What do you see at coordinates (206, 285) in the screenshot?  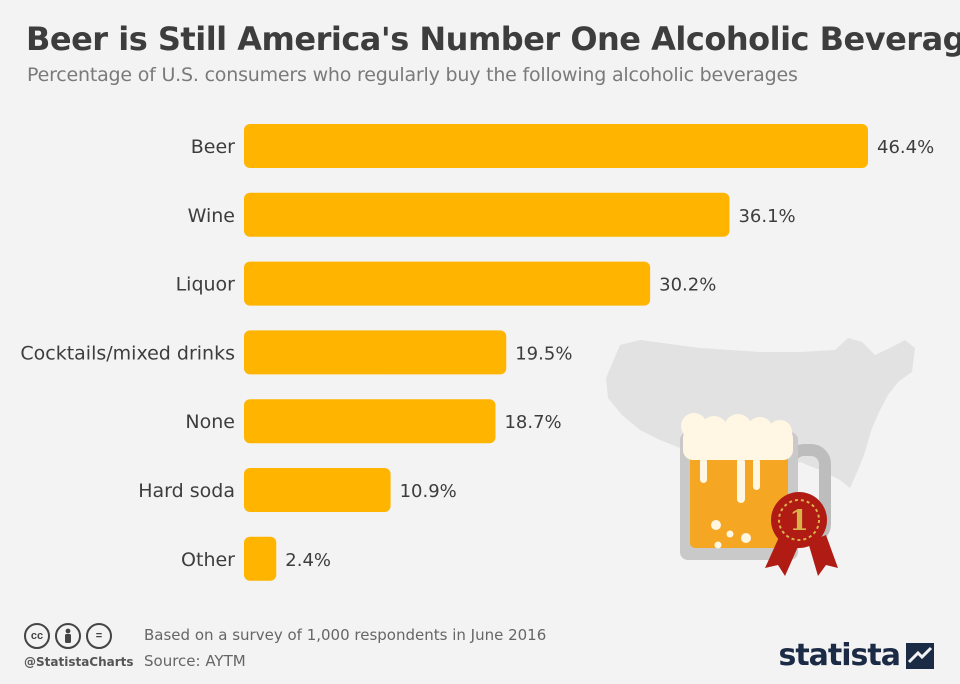 I see `category-label: Liquor` at bounding box center [206, 285].